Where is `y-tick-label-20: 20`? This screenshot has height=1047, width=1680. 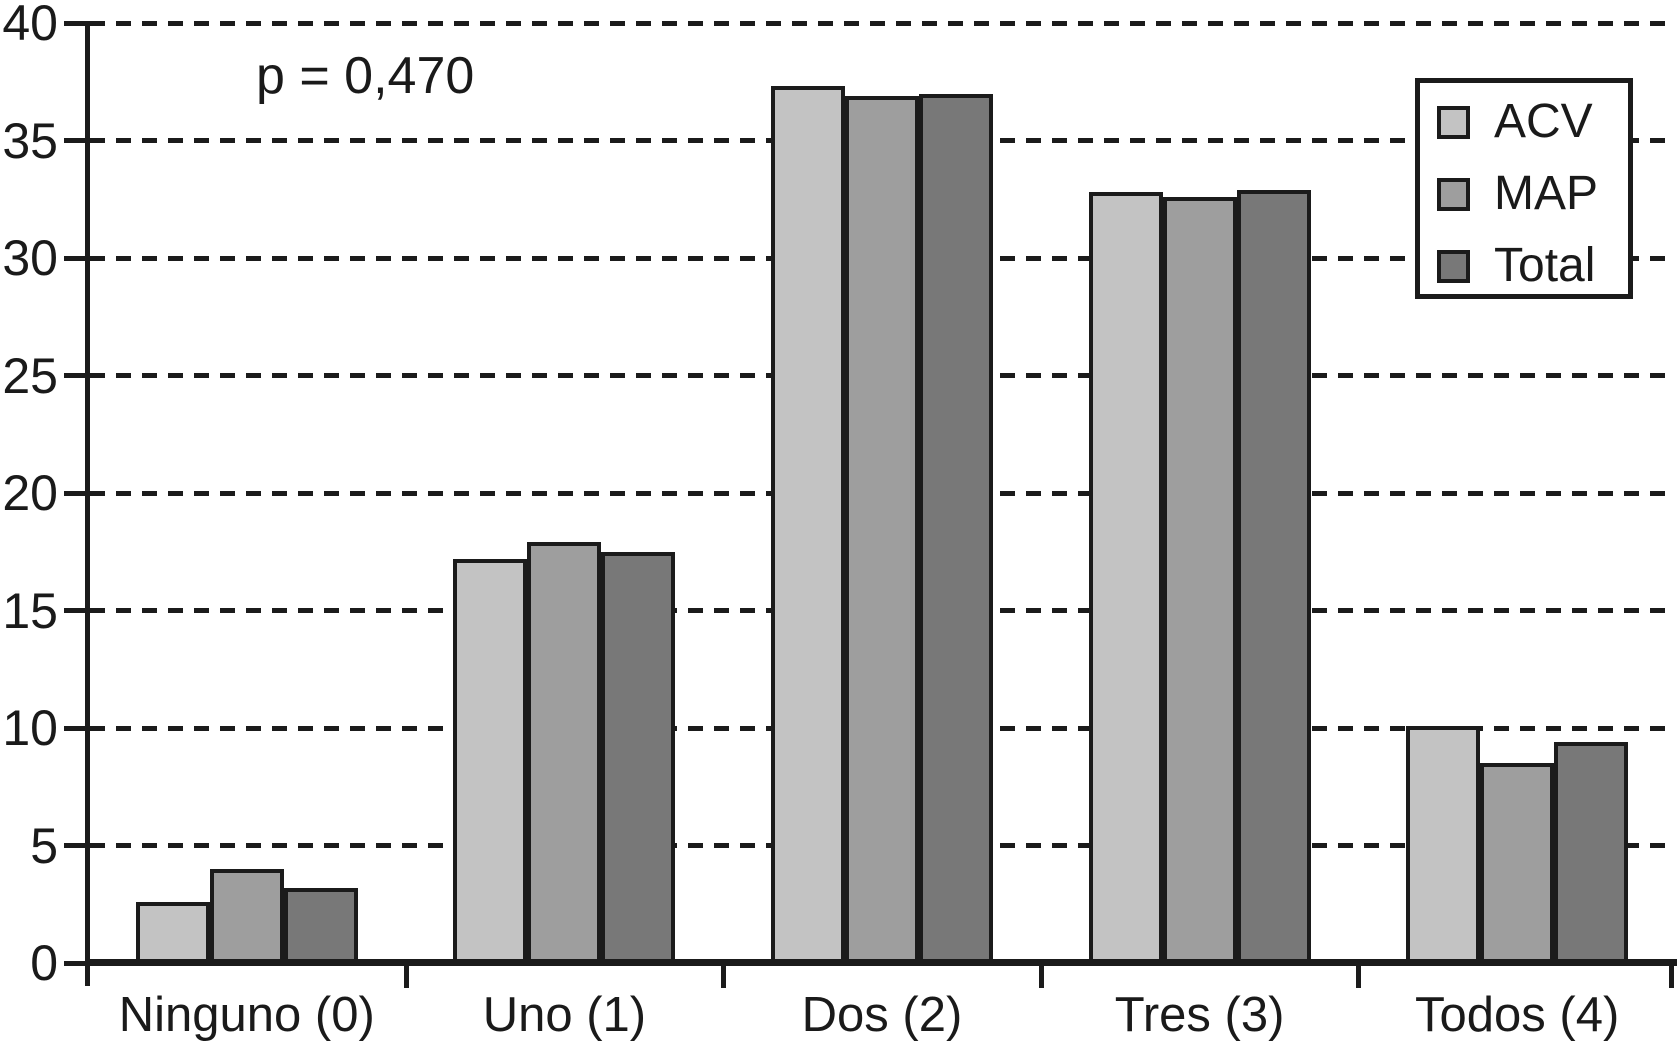
y-tick-label-20: 20 is located at coordinates (30, 493).